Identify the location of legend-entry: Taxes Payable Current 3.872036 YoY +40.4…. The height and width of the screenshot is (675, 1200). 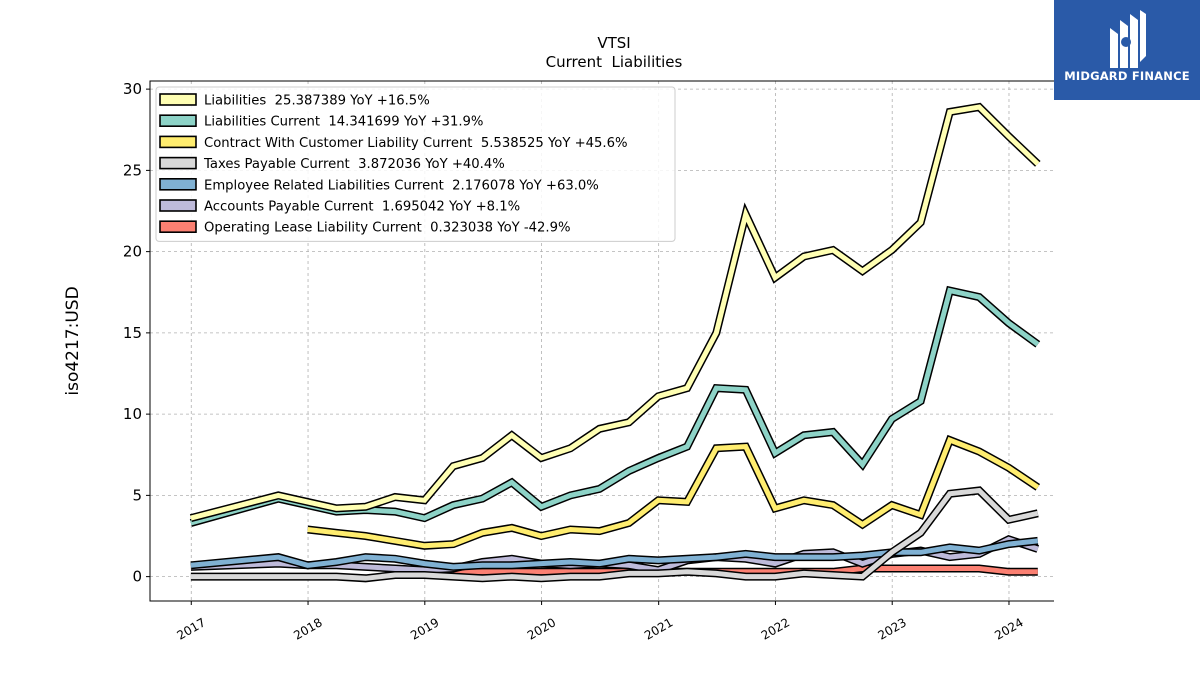
(332, 164).